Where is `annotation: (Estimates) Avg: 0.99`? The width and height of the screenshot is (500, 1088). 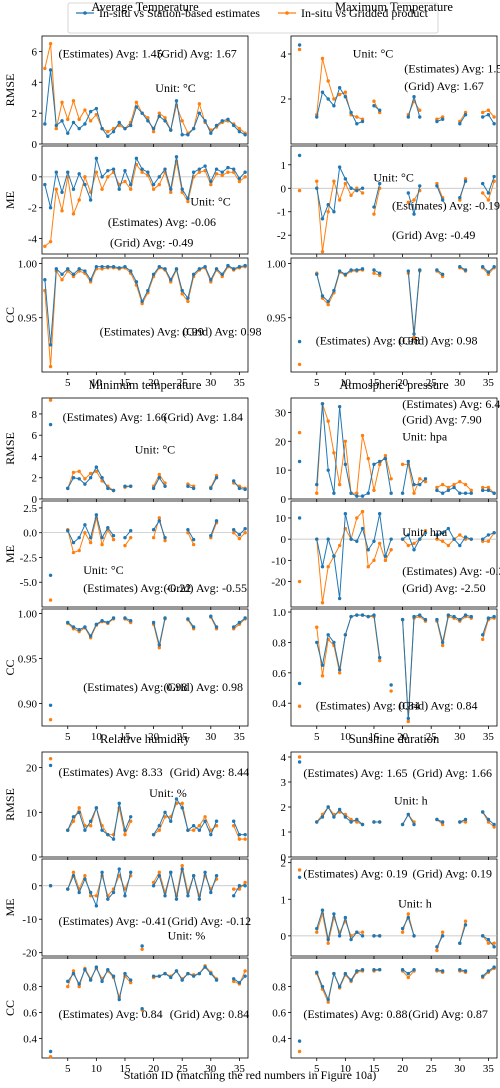
annotation: (Estimates) Avg: 0.99 is located at coordinates (152, 332).